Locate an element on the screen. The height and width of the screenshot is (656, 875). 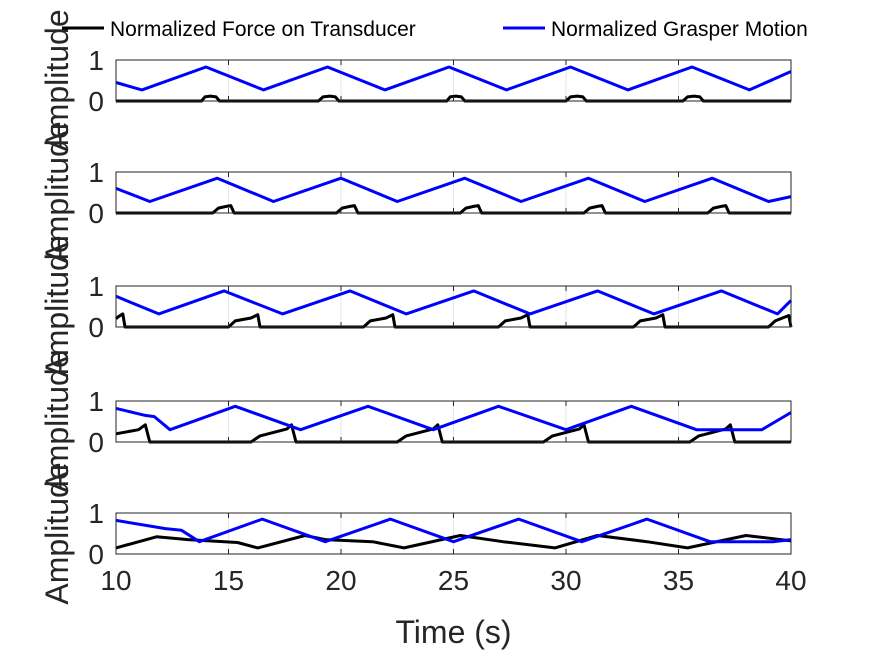
x-tick-label: 20 is located at coordinates (340, 580).